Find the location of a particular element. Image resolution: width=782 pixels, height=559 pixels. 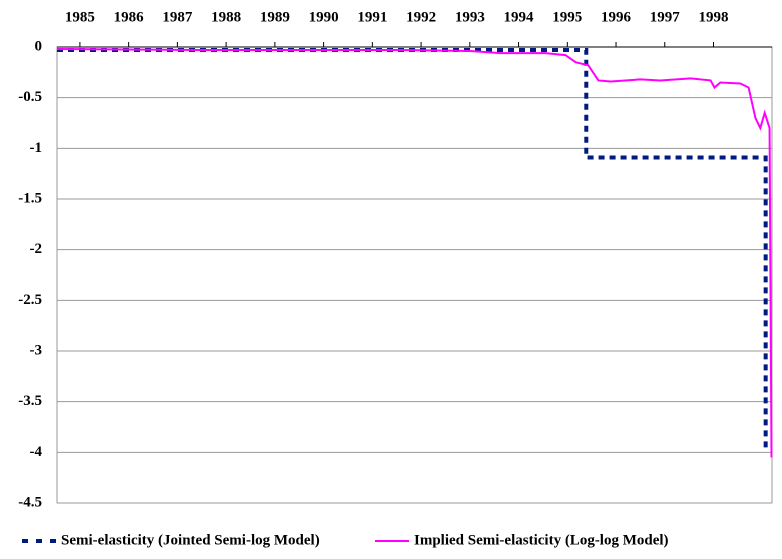

x-tick-label: 1988 is located at coordinates (226, 17).